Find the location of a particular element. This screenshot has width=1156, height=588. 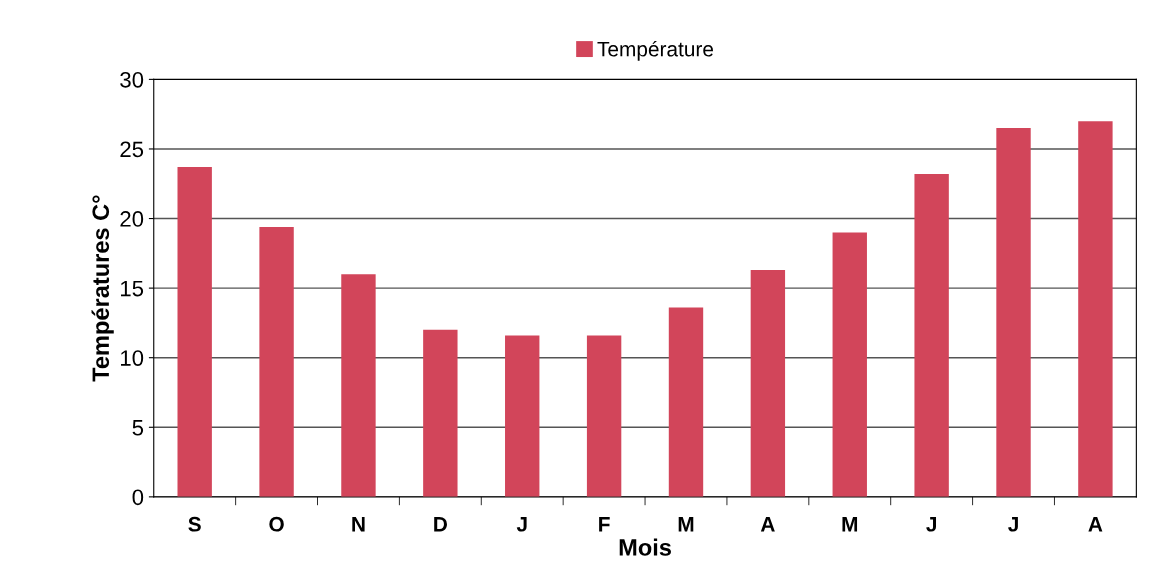

y-axis-title: Températures C° is located at coordinates (102, 288).